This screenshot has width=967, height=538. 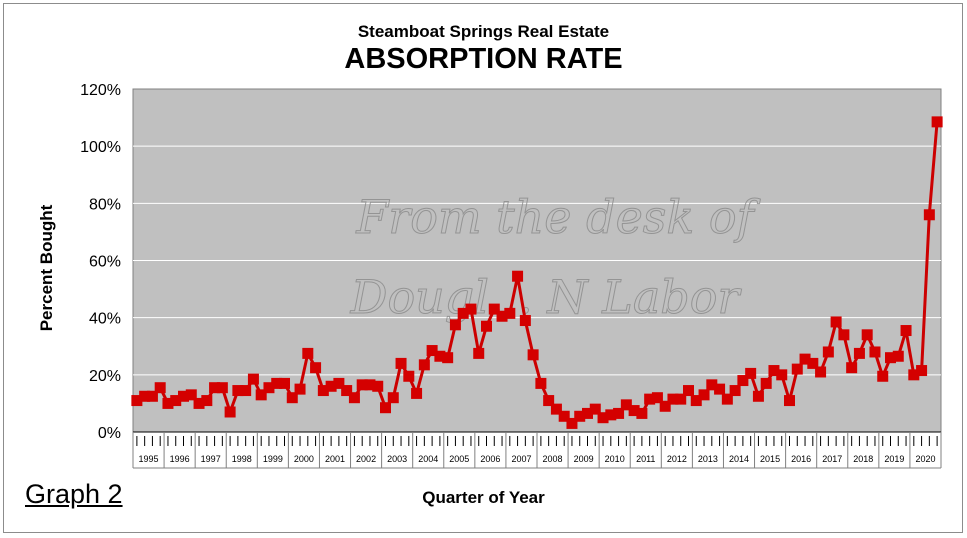 I want to click on x-tick-label: 2016, so click(x=801, y=459).